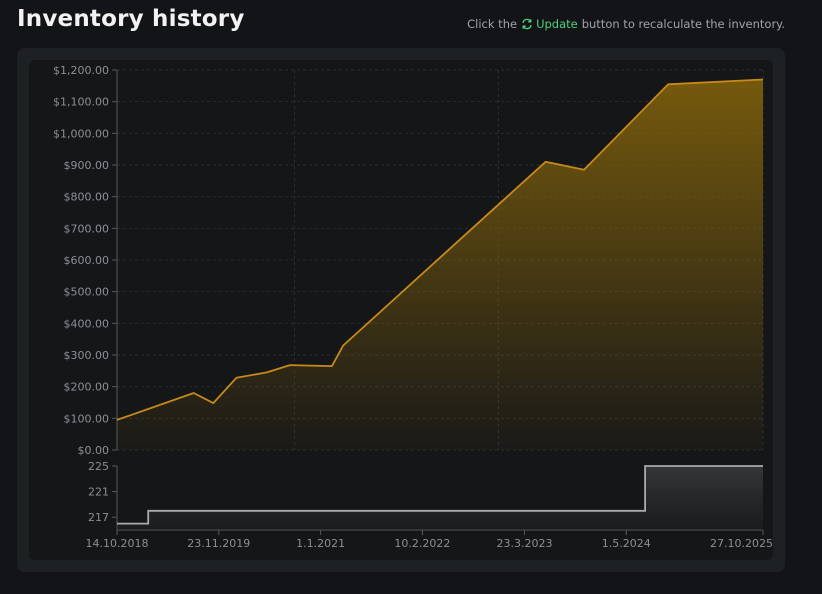 The height and width of the screenshot is (594, 822). I want to click on sub-y-tick-label: 217, so click(98, 517).